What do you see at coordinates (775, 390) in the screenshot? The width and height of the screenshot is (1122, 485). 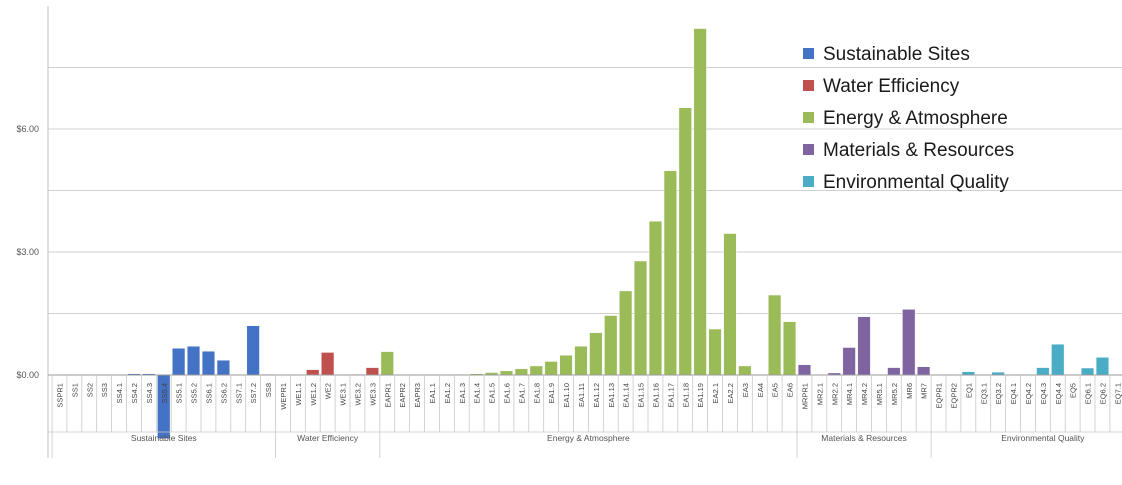 I see `category-label: EA5` at bounding box center [775, 390].